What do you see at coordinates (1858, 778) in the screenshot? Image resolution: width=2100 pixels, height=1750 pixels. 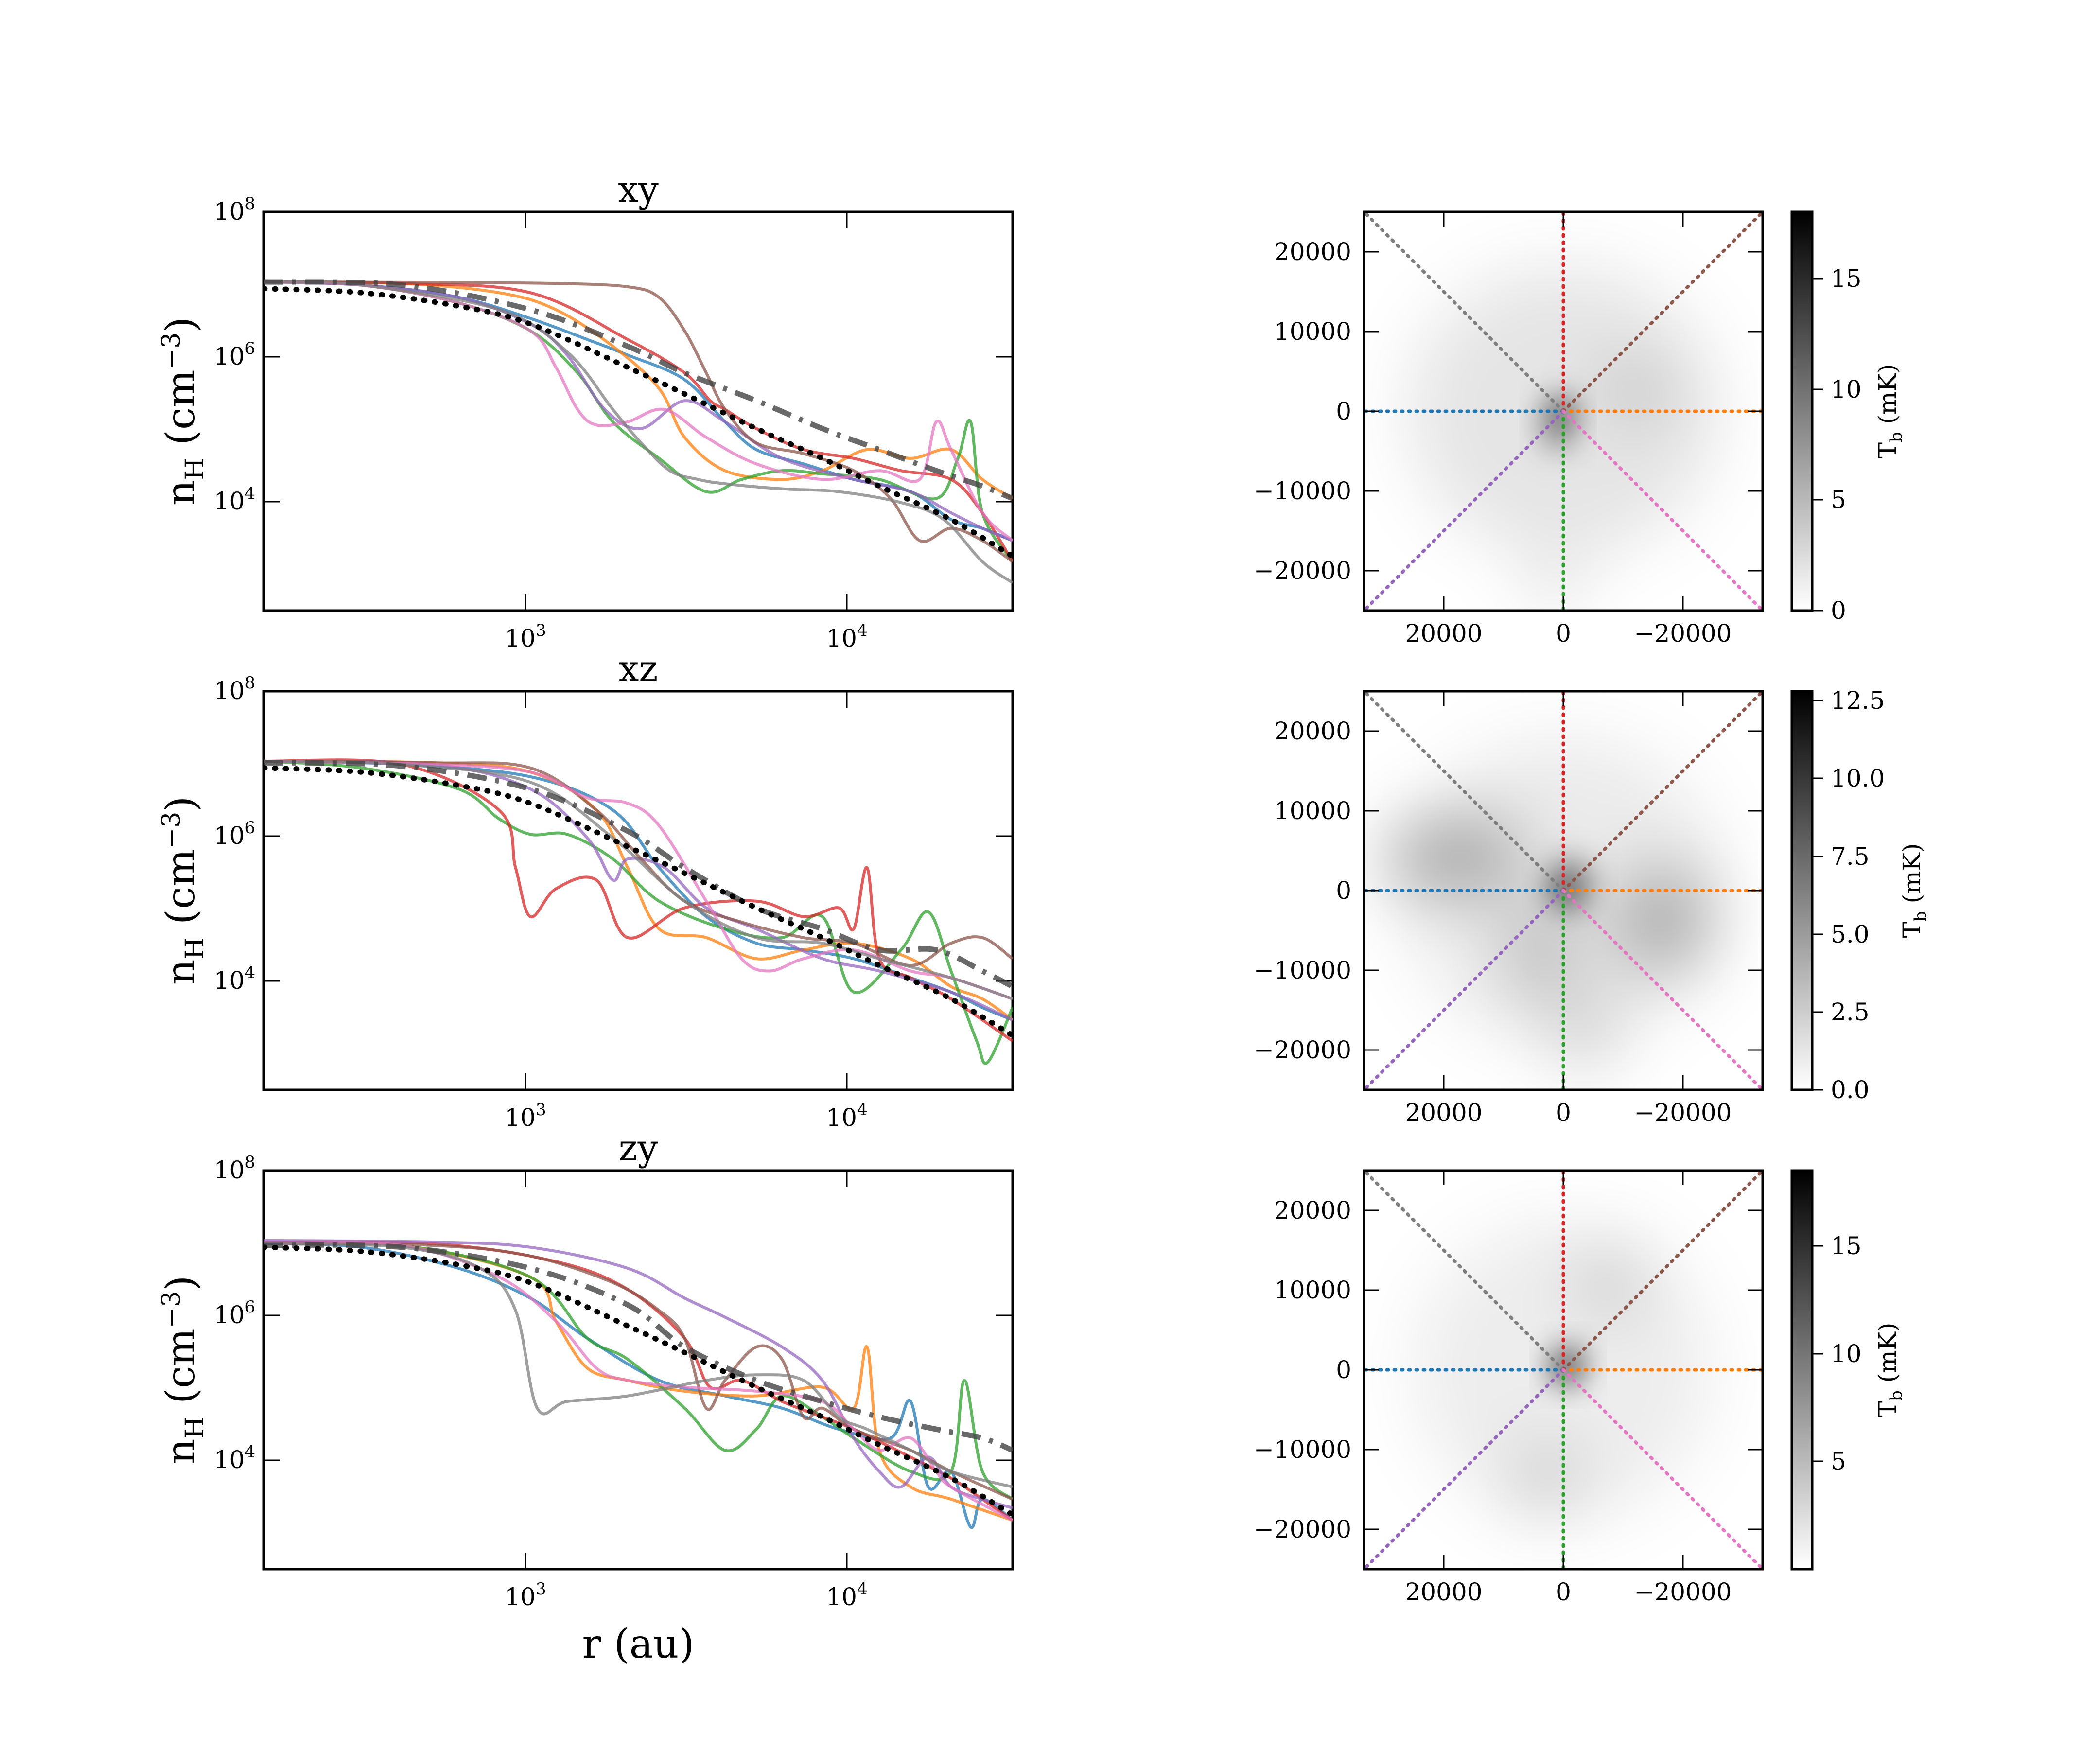 I see `cb-tick-label: 10.0` at bounding box center [1858, 778].